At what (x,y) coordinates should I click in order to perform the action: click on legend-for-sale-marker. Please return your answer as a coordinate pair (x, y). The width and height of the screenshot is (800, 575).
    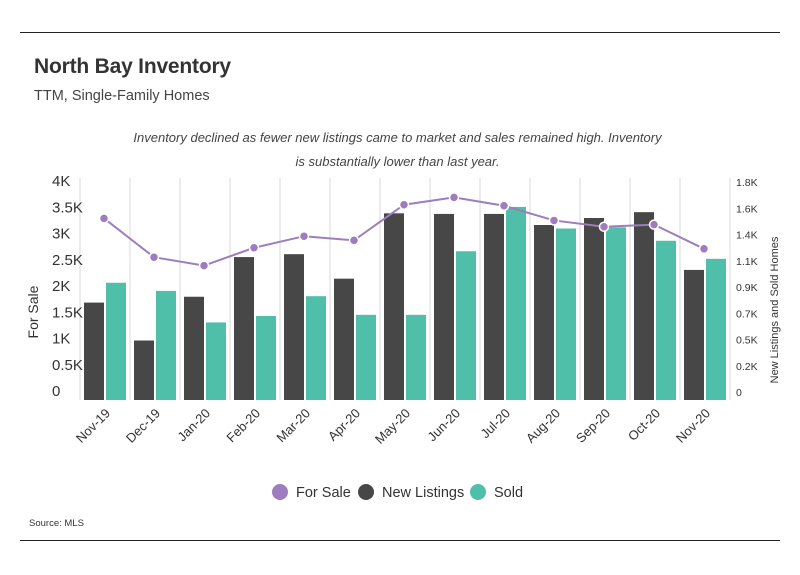
    Looking at the image, I should click on (280, 492).